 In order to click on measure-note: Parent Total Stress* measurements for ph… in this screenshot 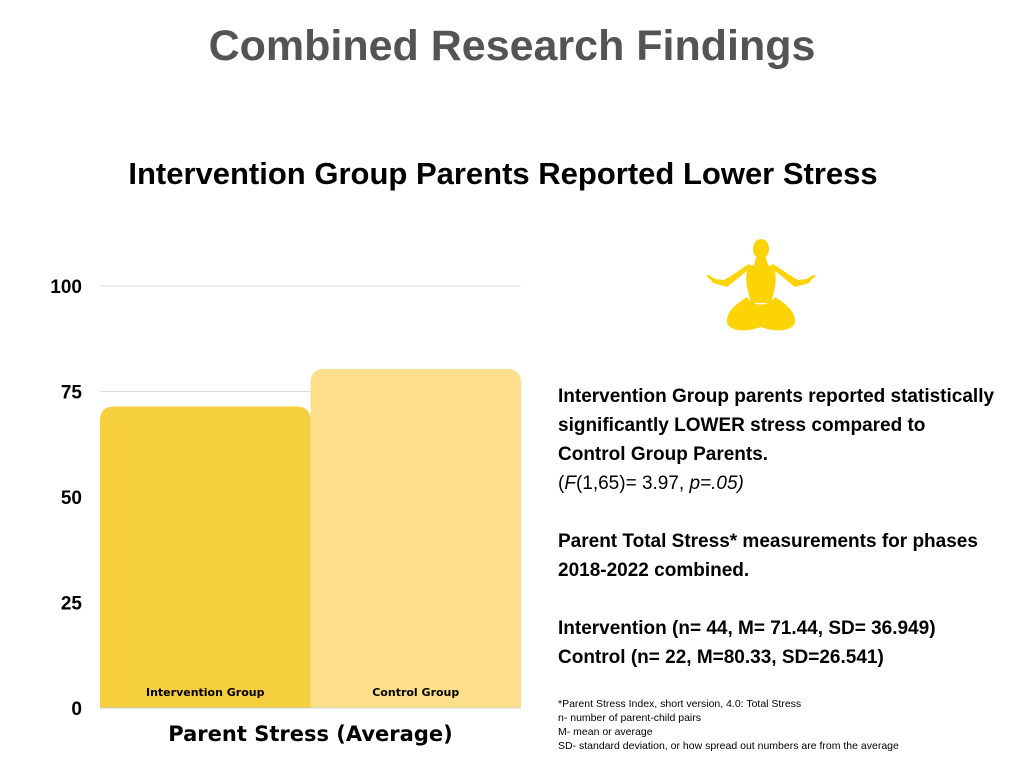, I will do `click(768, 556)`.